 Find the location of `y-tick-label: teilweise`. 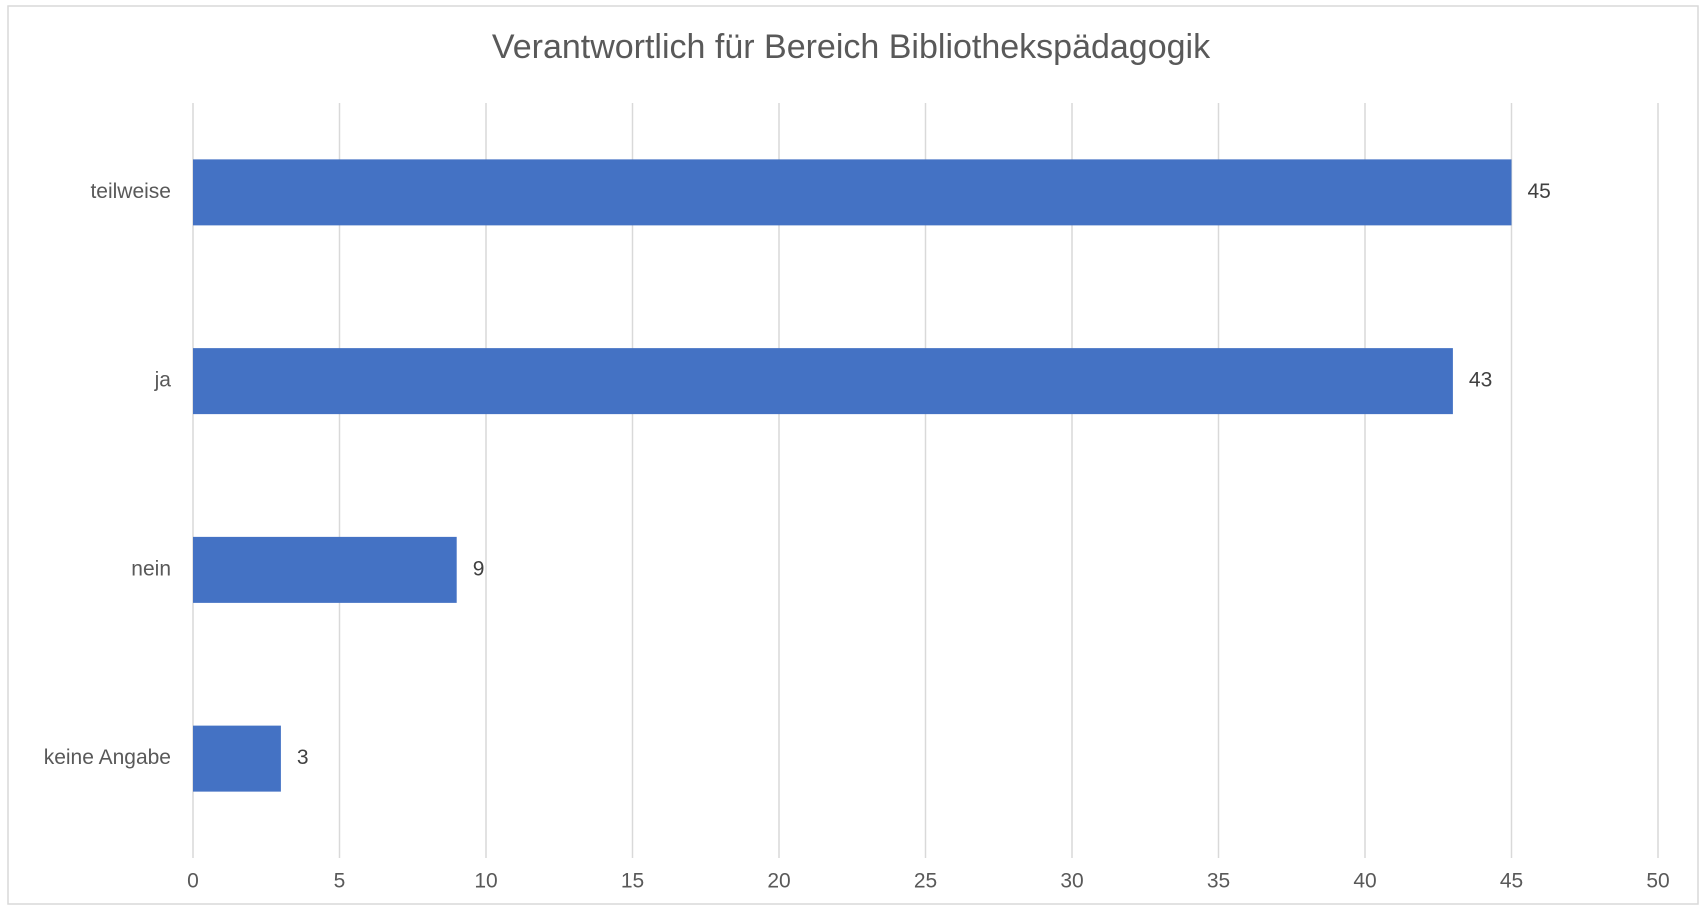

y-tick-label: teilweise is located at coordinates (130, 191).